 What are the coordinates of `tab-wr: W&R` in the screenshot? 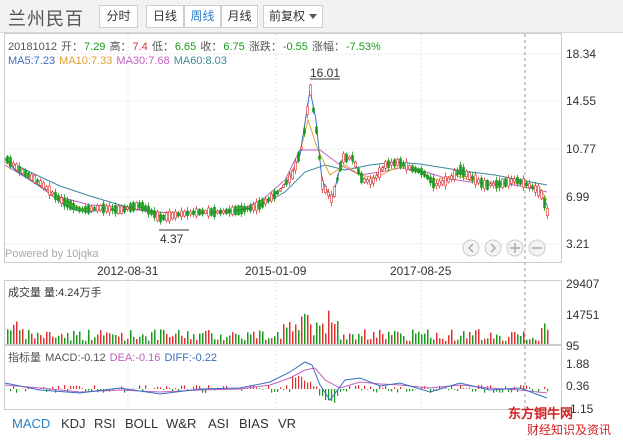 It's located at (181, 423).